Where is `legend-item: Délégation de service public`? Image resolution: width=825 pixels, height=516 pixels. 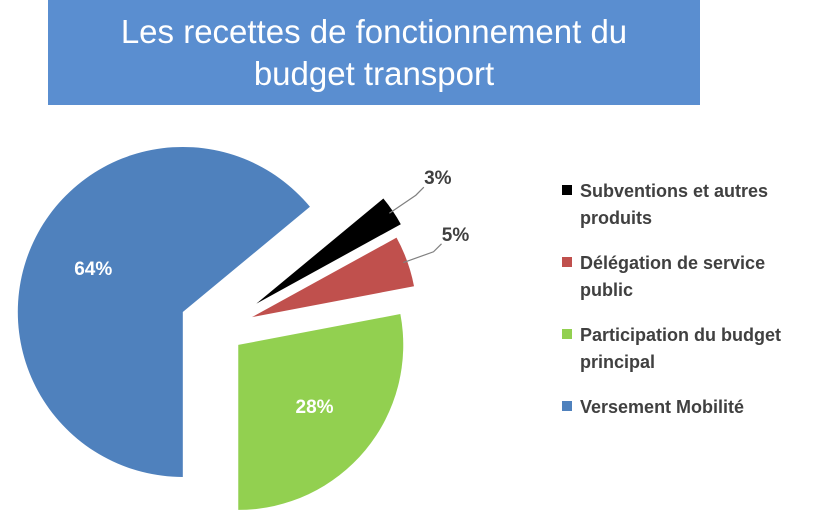 legend-item: Délégation de service public is located at coordinates (685, 277).